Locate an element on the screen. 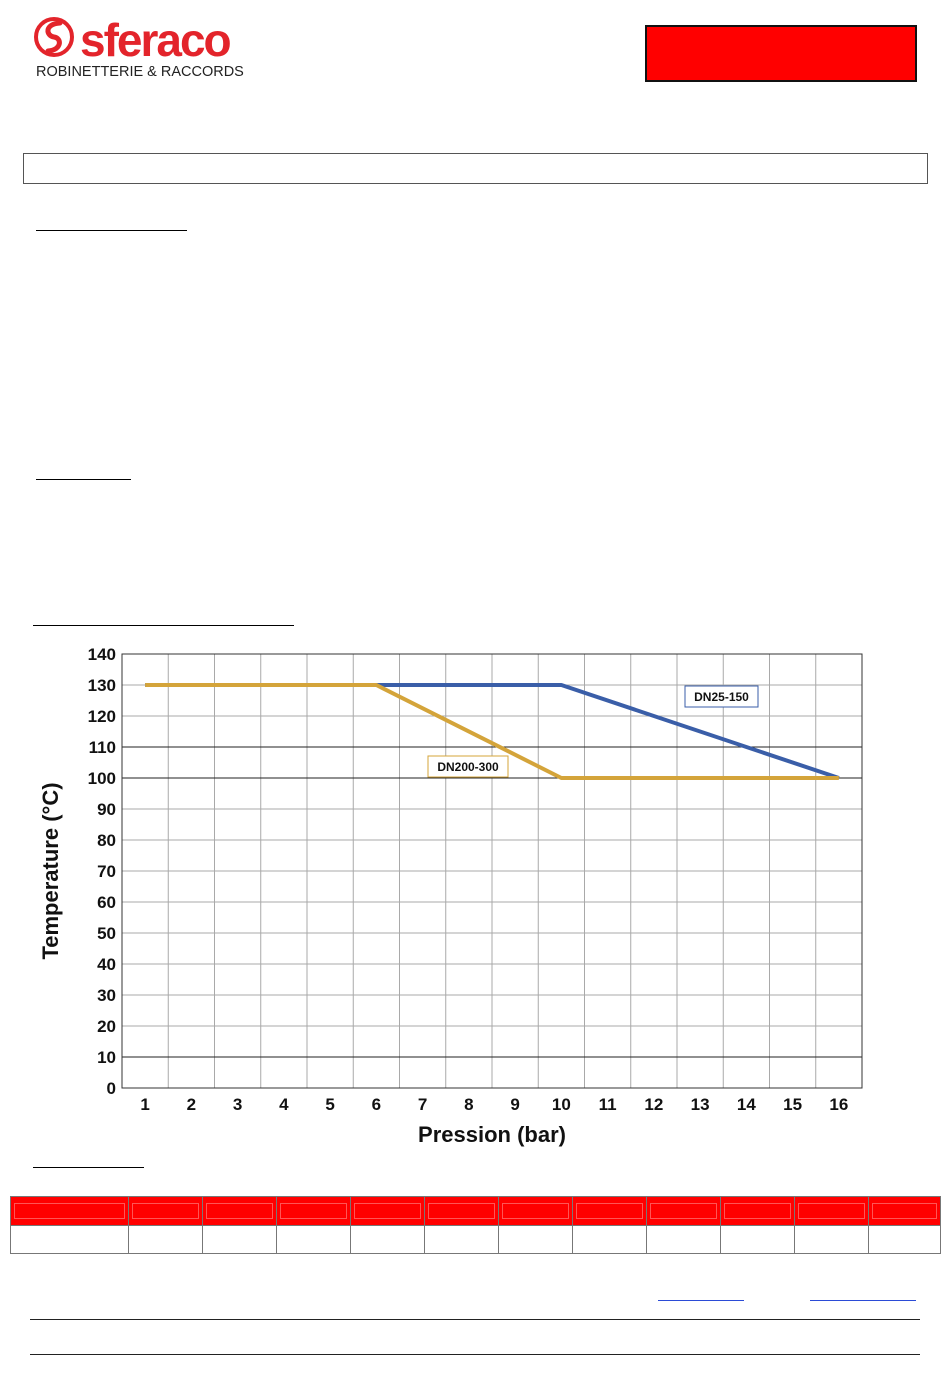 The height and width of the screenshot is (1379, 950). series-label-dn200-300: DN200-300 is located at coordinates (468, 766).